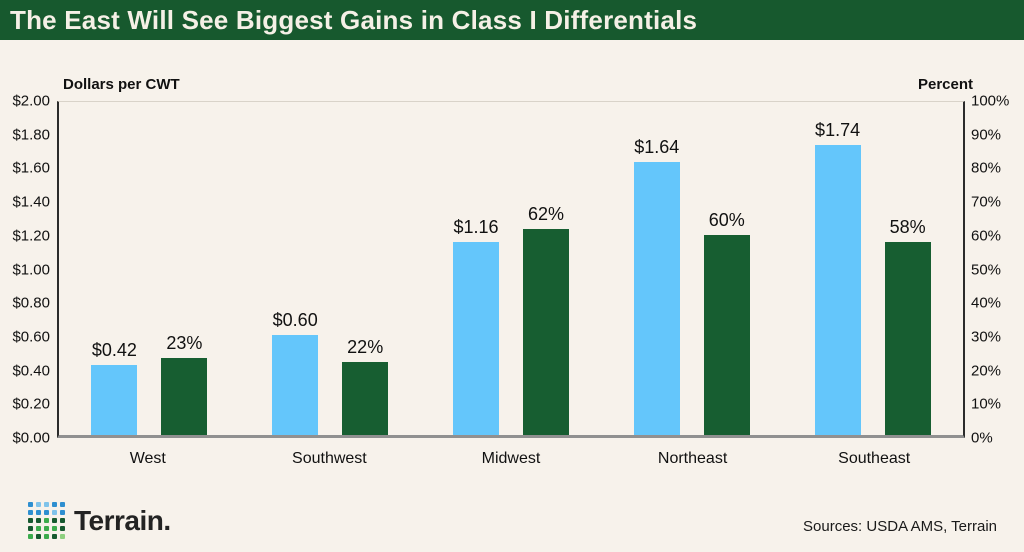 The height and width of the screenshot is (552, 1024). What do you see at coordinates (31, 269) in the screenshot?
I see `axis-tick-label: $1.00` at bounding box center [31, 269].